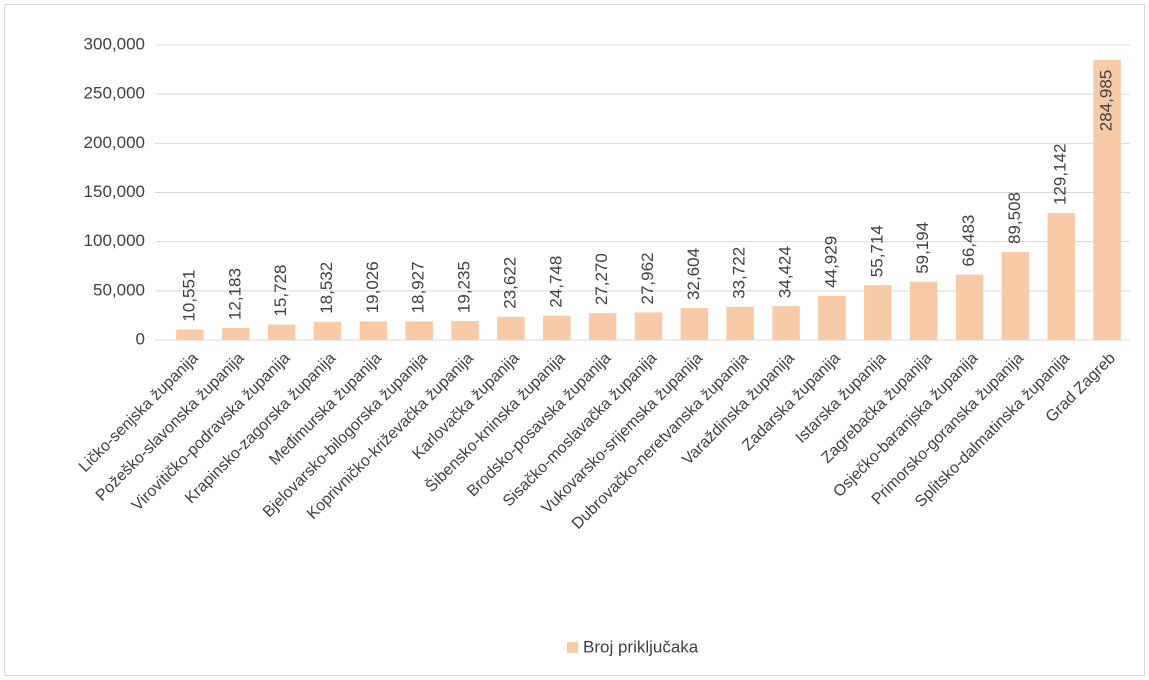  What do you see at coordinates (326, 288) in the screenshot?
I see `data-label: 18,532` at bounding box center [326, 288].